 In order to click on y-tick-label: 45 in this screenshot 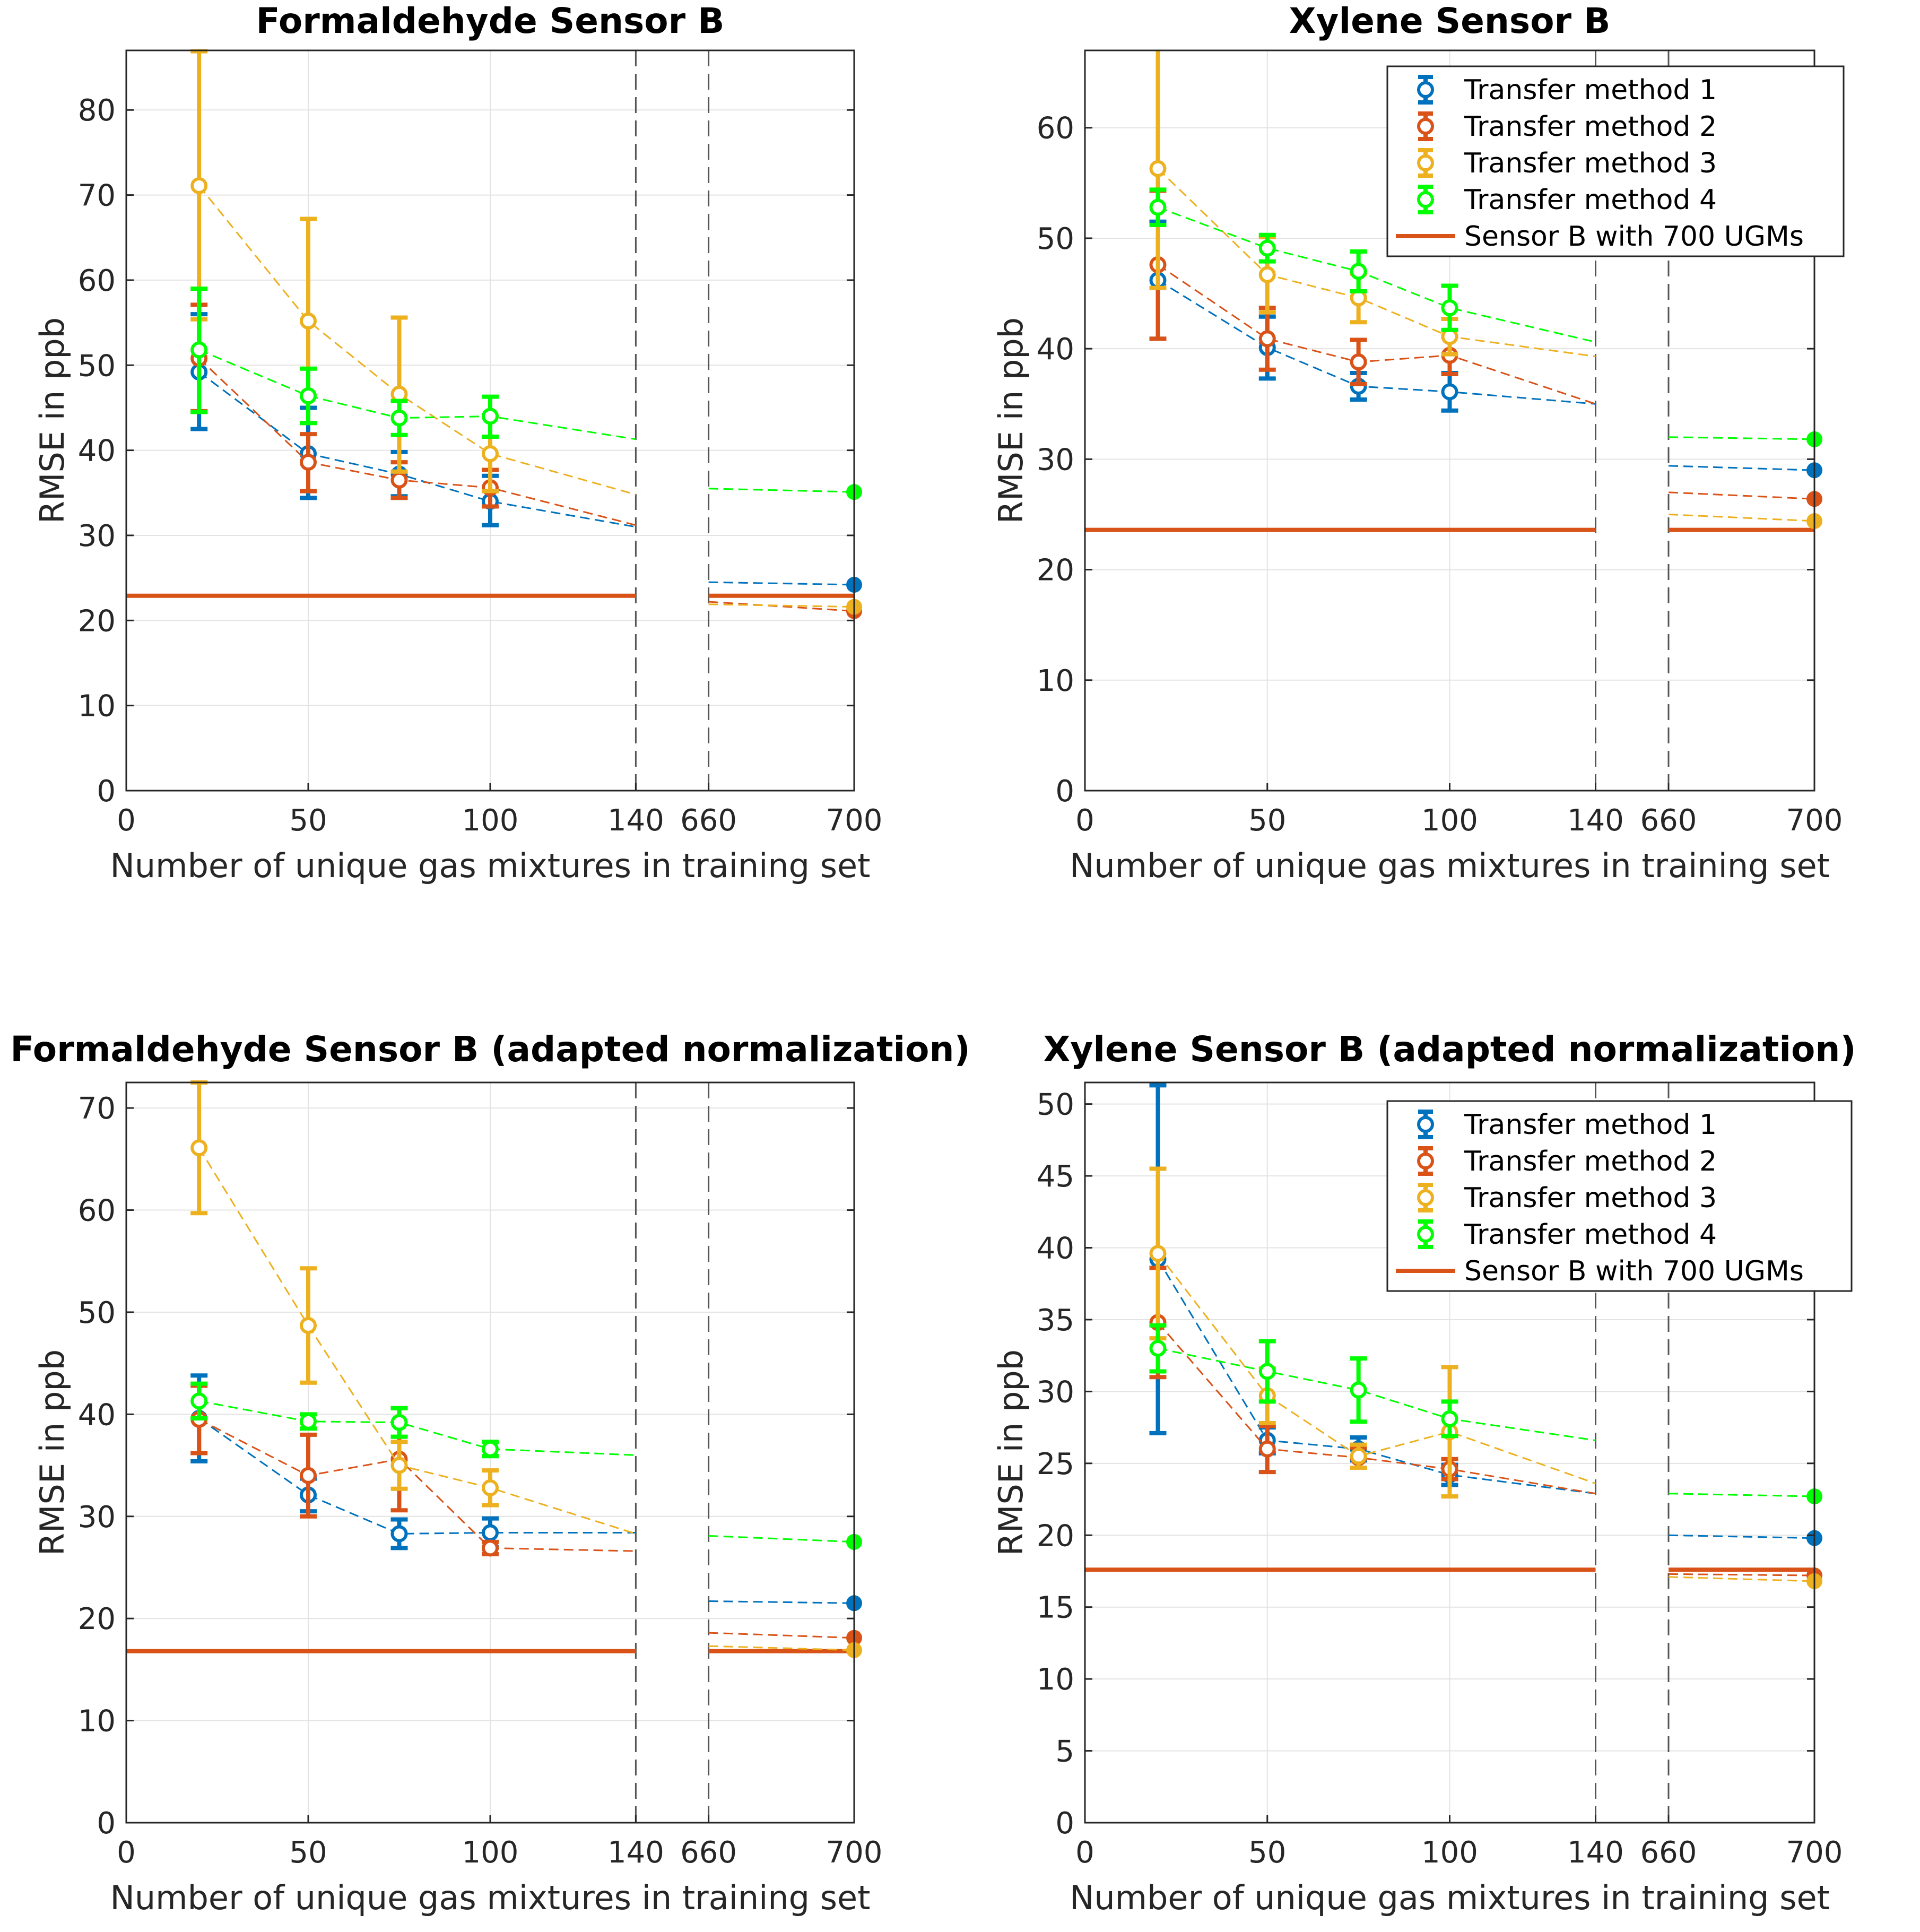, I will do `click(1055, 1176)`.